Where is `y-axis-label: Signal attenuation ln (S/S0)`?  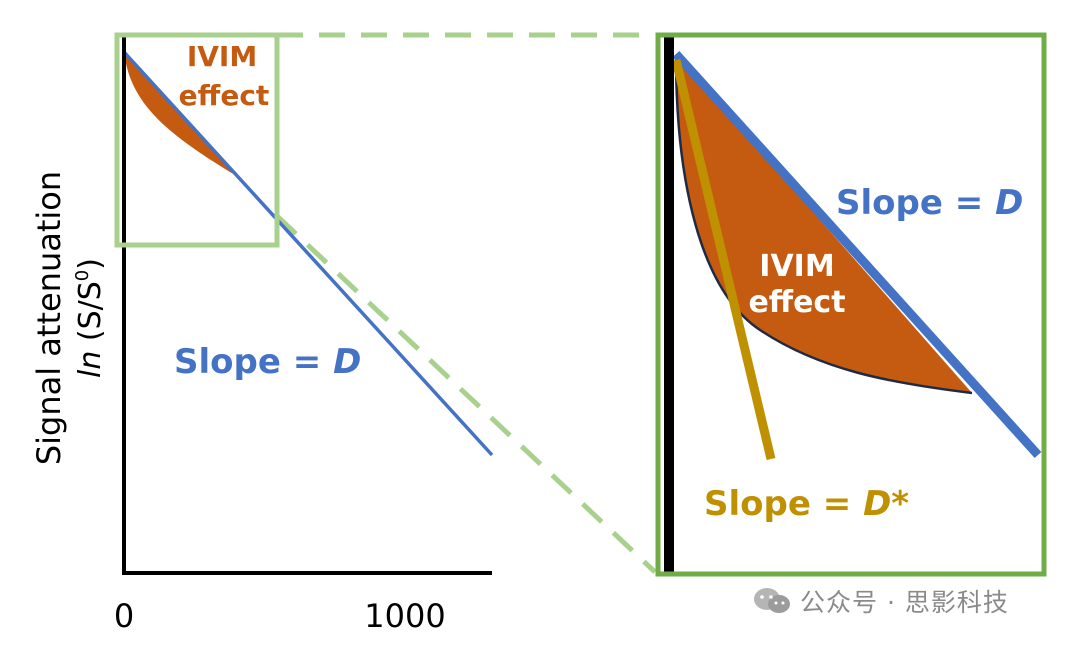 y-axis-label: Signal attenuation ln (S/S0) is located at coordinates (69, 318).